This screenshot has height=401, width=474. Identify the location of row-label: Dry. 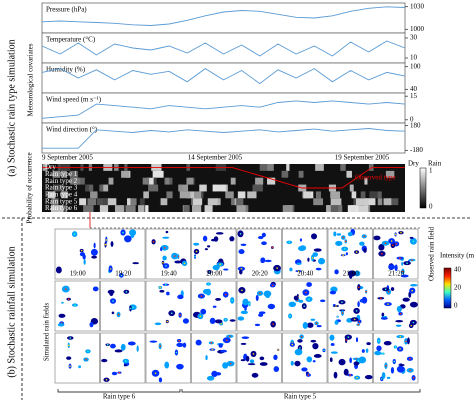
(50, 167).